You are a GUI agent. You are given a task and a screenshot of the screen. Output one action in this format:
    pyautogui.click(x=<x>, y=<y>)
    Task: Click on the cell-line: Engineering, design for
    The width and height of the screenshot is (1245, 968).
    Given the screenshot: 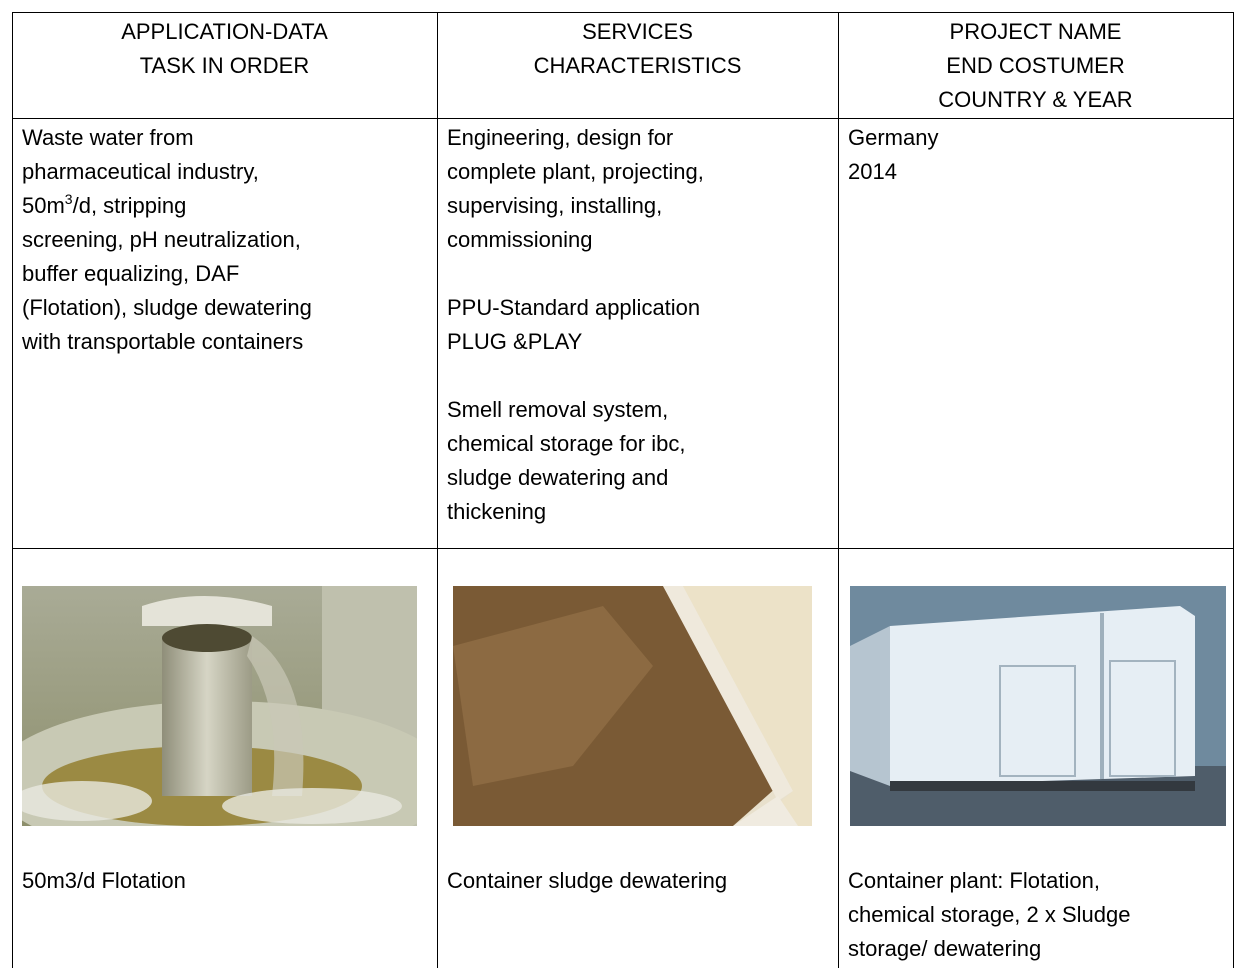 What is the action you would take?
    pyautogui.click(x=560, y=137)
    